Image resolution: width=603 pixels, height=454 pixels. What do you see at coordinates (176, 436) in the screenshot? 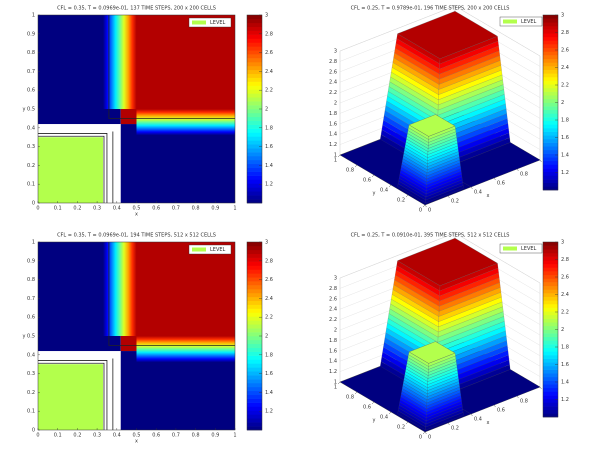
I see `x-tick-label: 0.7` at bounding box center [176, 436].